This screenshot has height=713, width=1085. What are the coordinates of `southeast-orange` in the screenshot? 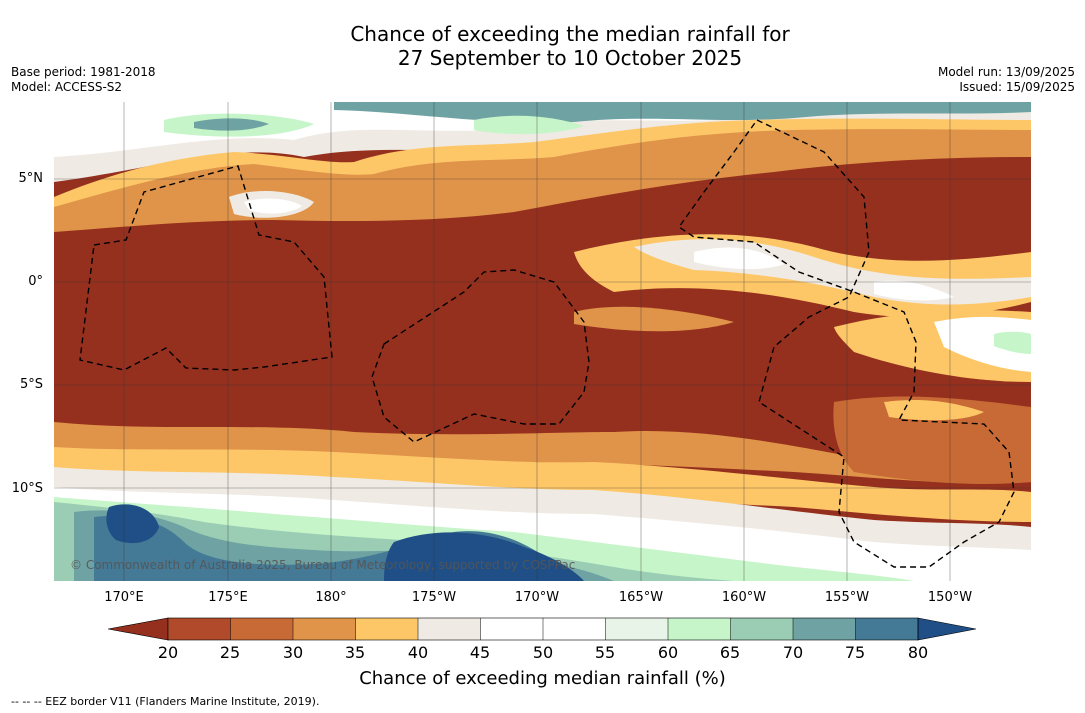 It's located at (932, 440).